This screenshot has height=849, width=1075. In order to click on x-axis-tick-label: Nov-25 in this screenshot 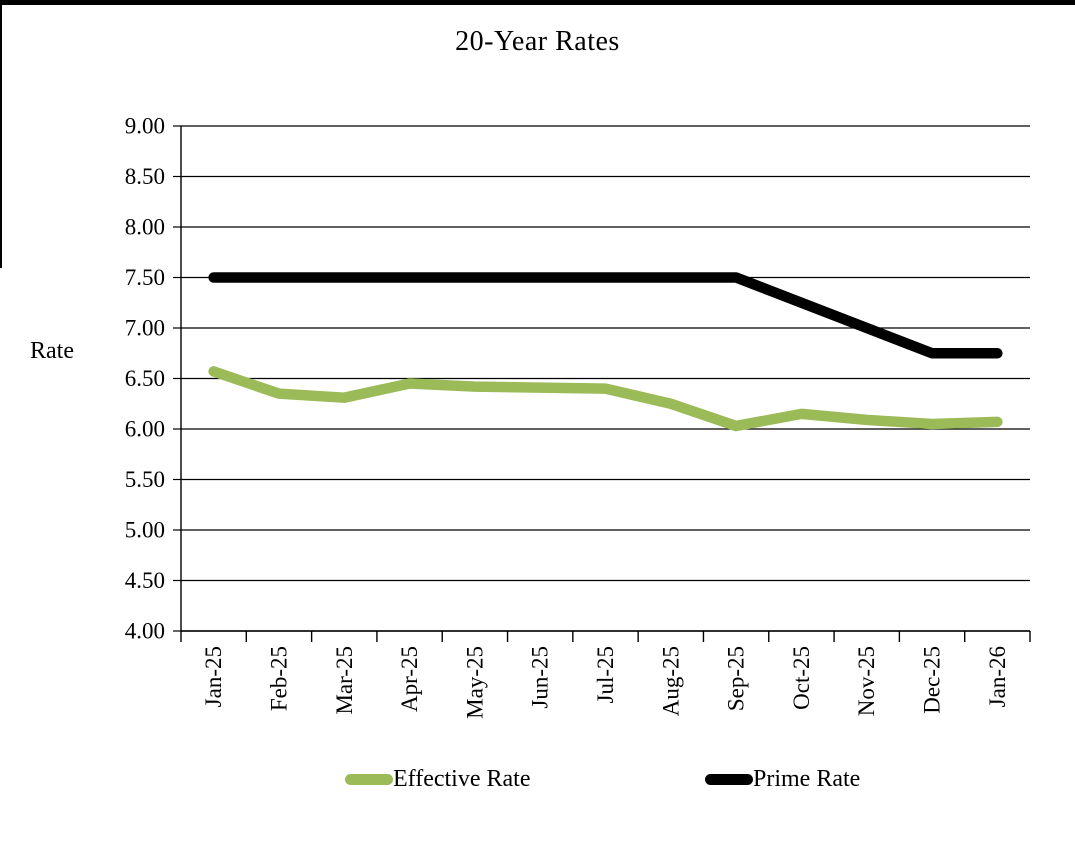, I will do `click(866, 681)`.